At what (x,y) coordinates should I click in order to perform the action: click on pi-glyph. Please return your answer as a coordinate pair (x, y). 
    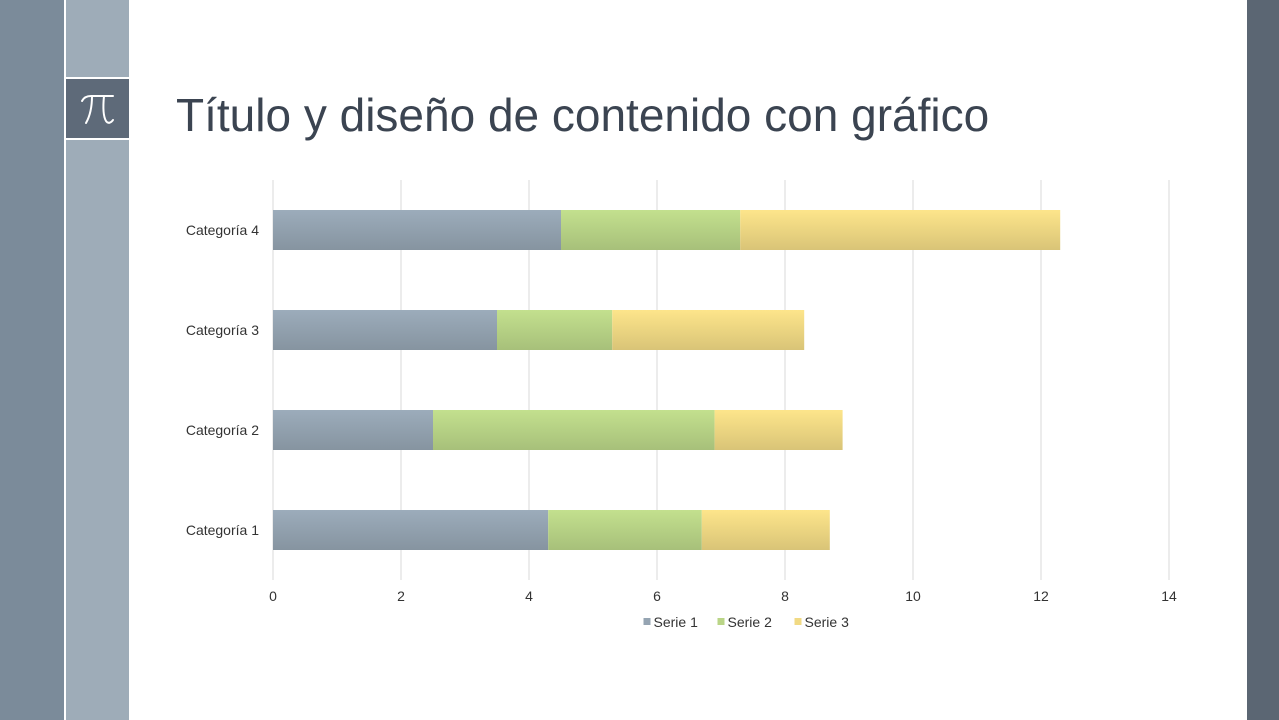
    Looking at the image, I should click on (97, 109).